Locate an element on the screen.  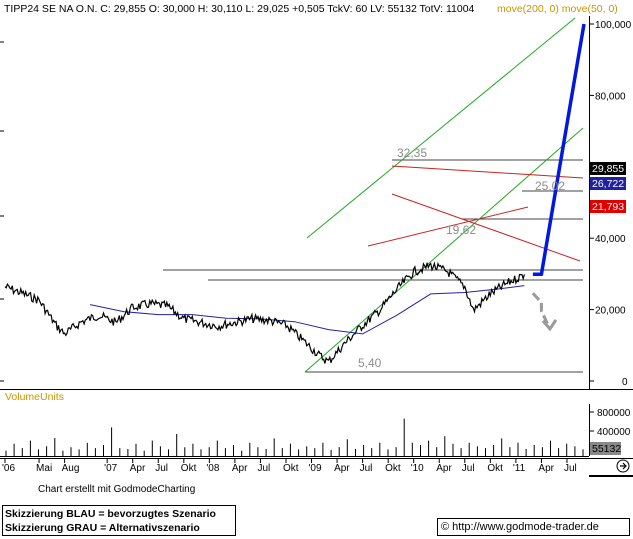
legend-blue-scenario: Skizzierung BLAU = bevorzugtes Szenario is located at coordinates (110, 514).